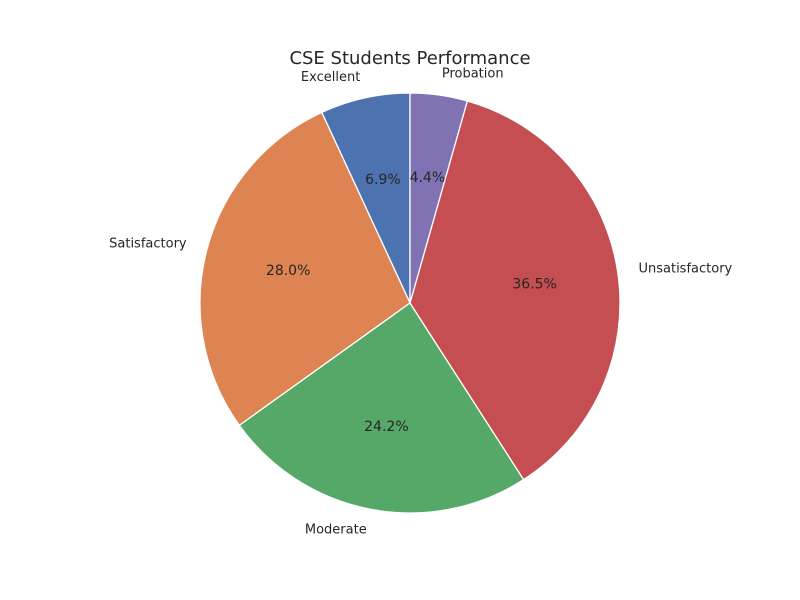 The width and height of the screenshot is (800, 600). I want to click on pie-slice-satisfactory, so click(305, 269).